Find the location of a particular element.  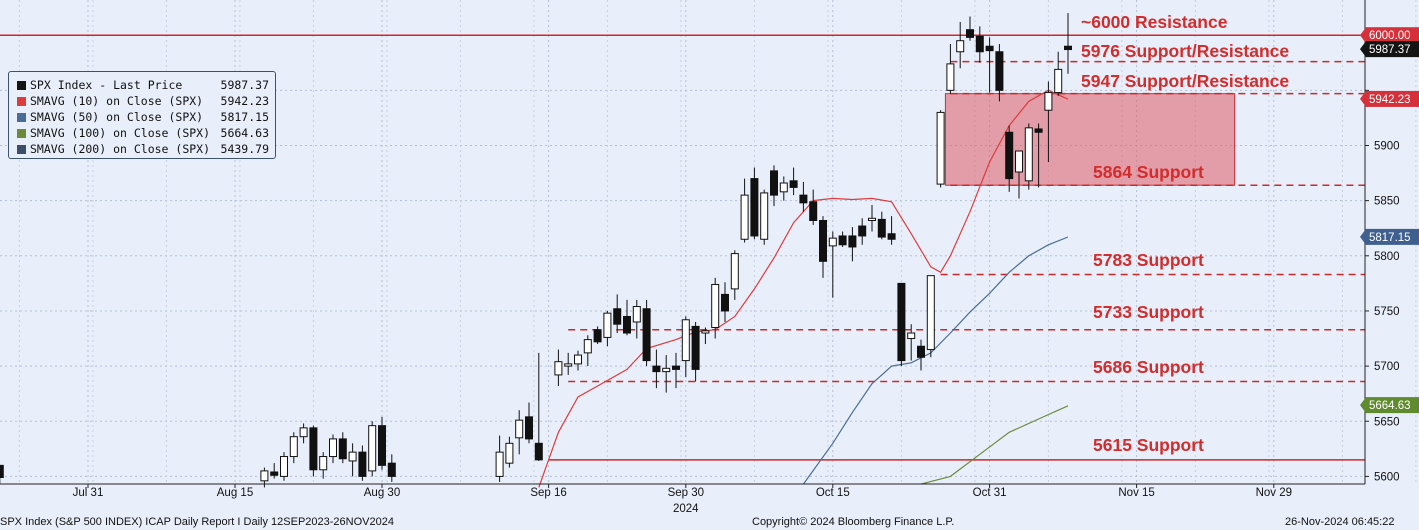

legend-item-sma200: SMAVG (200) on Close (SPX) is located at coordinates (113, 149).